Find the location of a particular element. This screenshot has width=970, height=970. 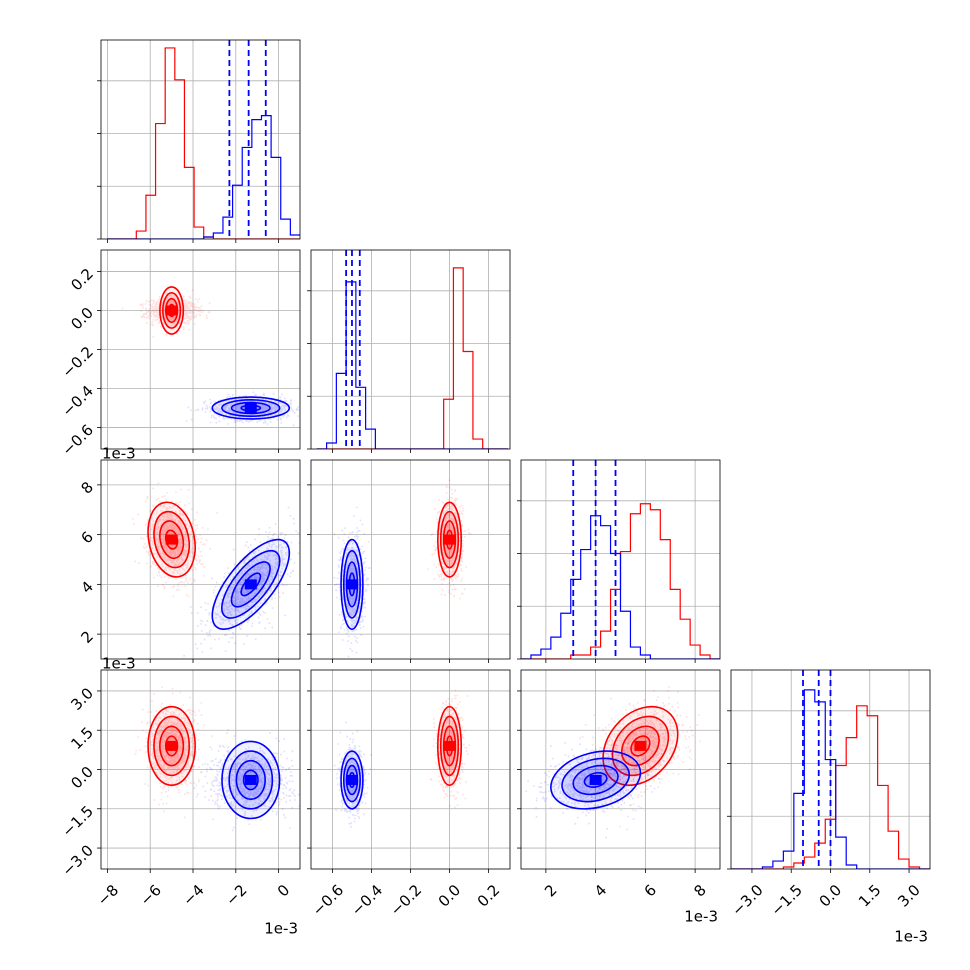

y-tick-label: −0.2 is located at coordinates (78, 362).